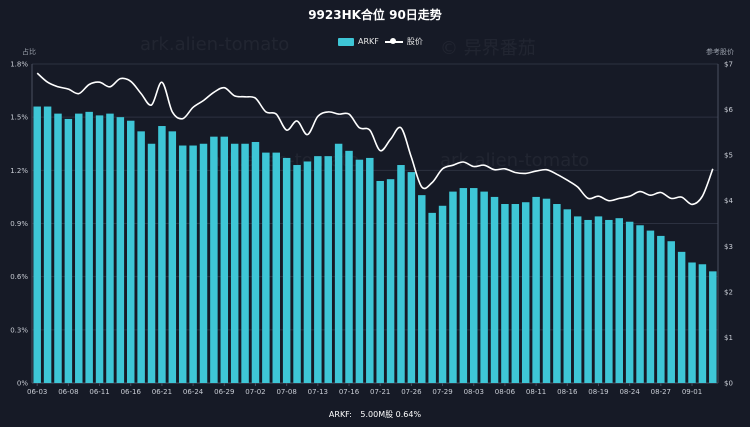 Image resolution: width=750 pixels, height=427 pixels. Describe the element at coordinates (403, 41) in the screenshot. I see `legend-item-line: 股价` at that location.